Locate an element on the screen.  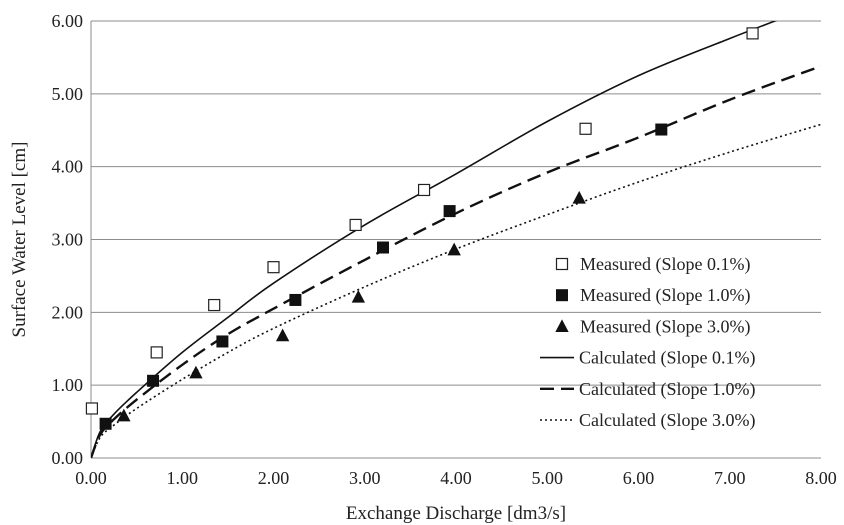
x-tick-label: 5.00 is located at coordinates (548, 478).